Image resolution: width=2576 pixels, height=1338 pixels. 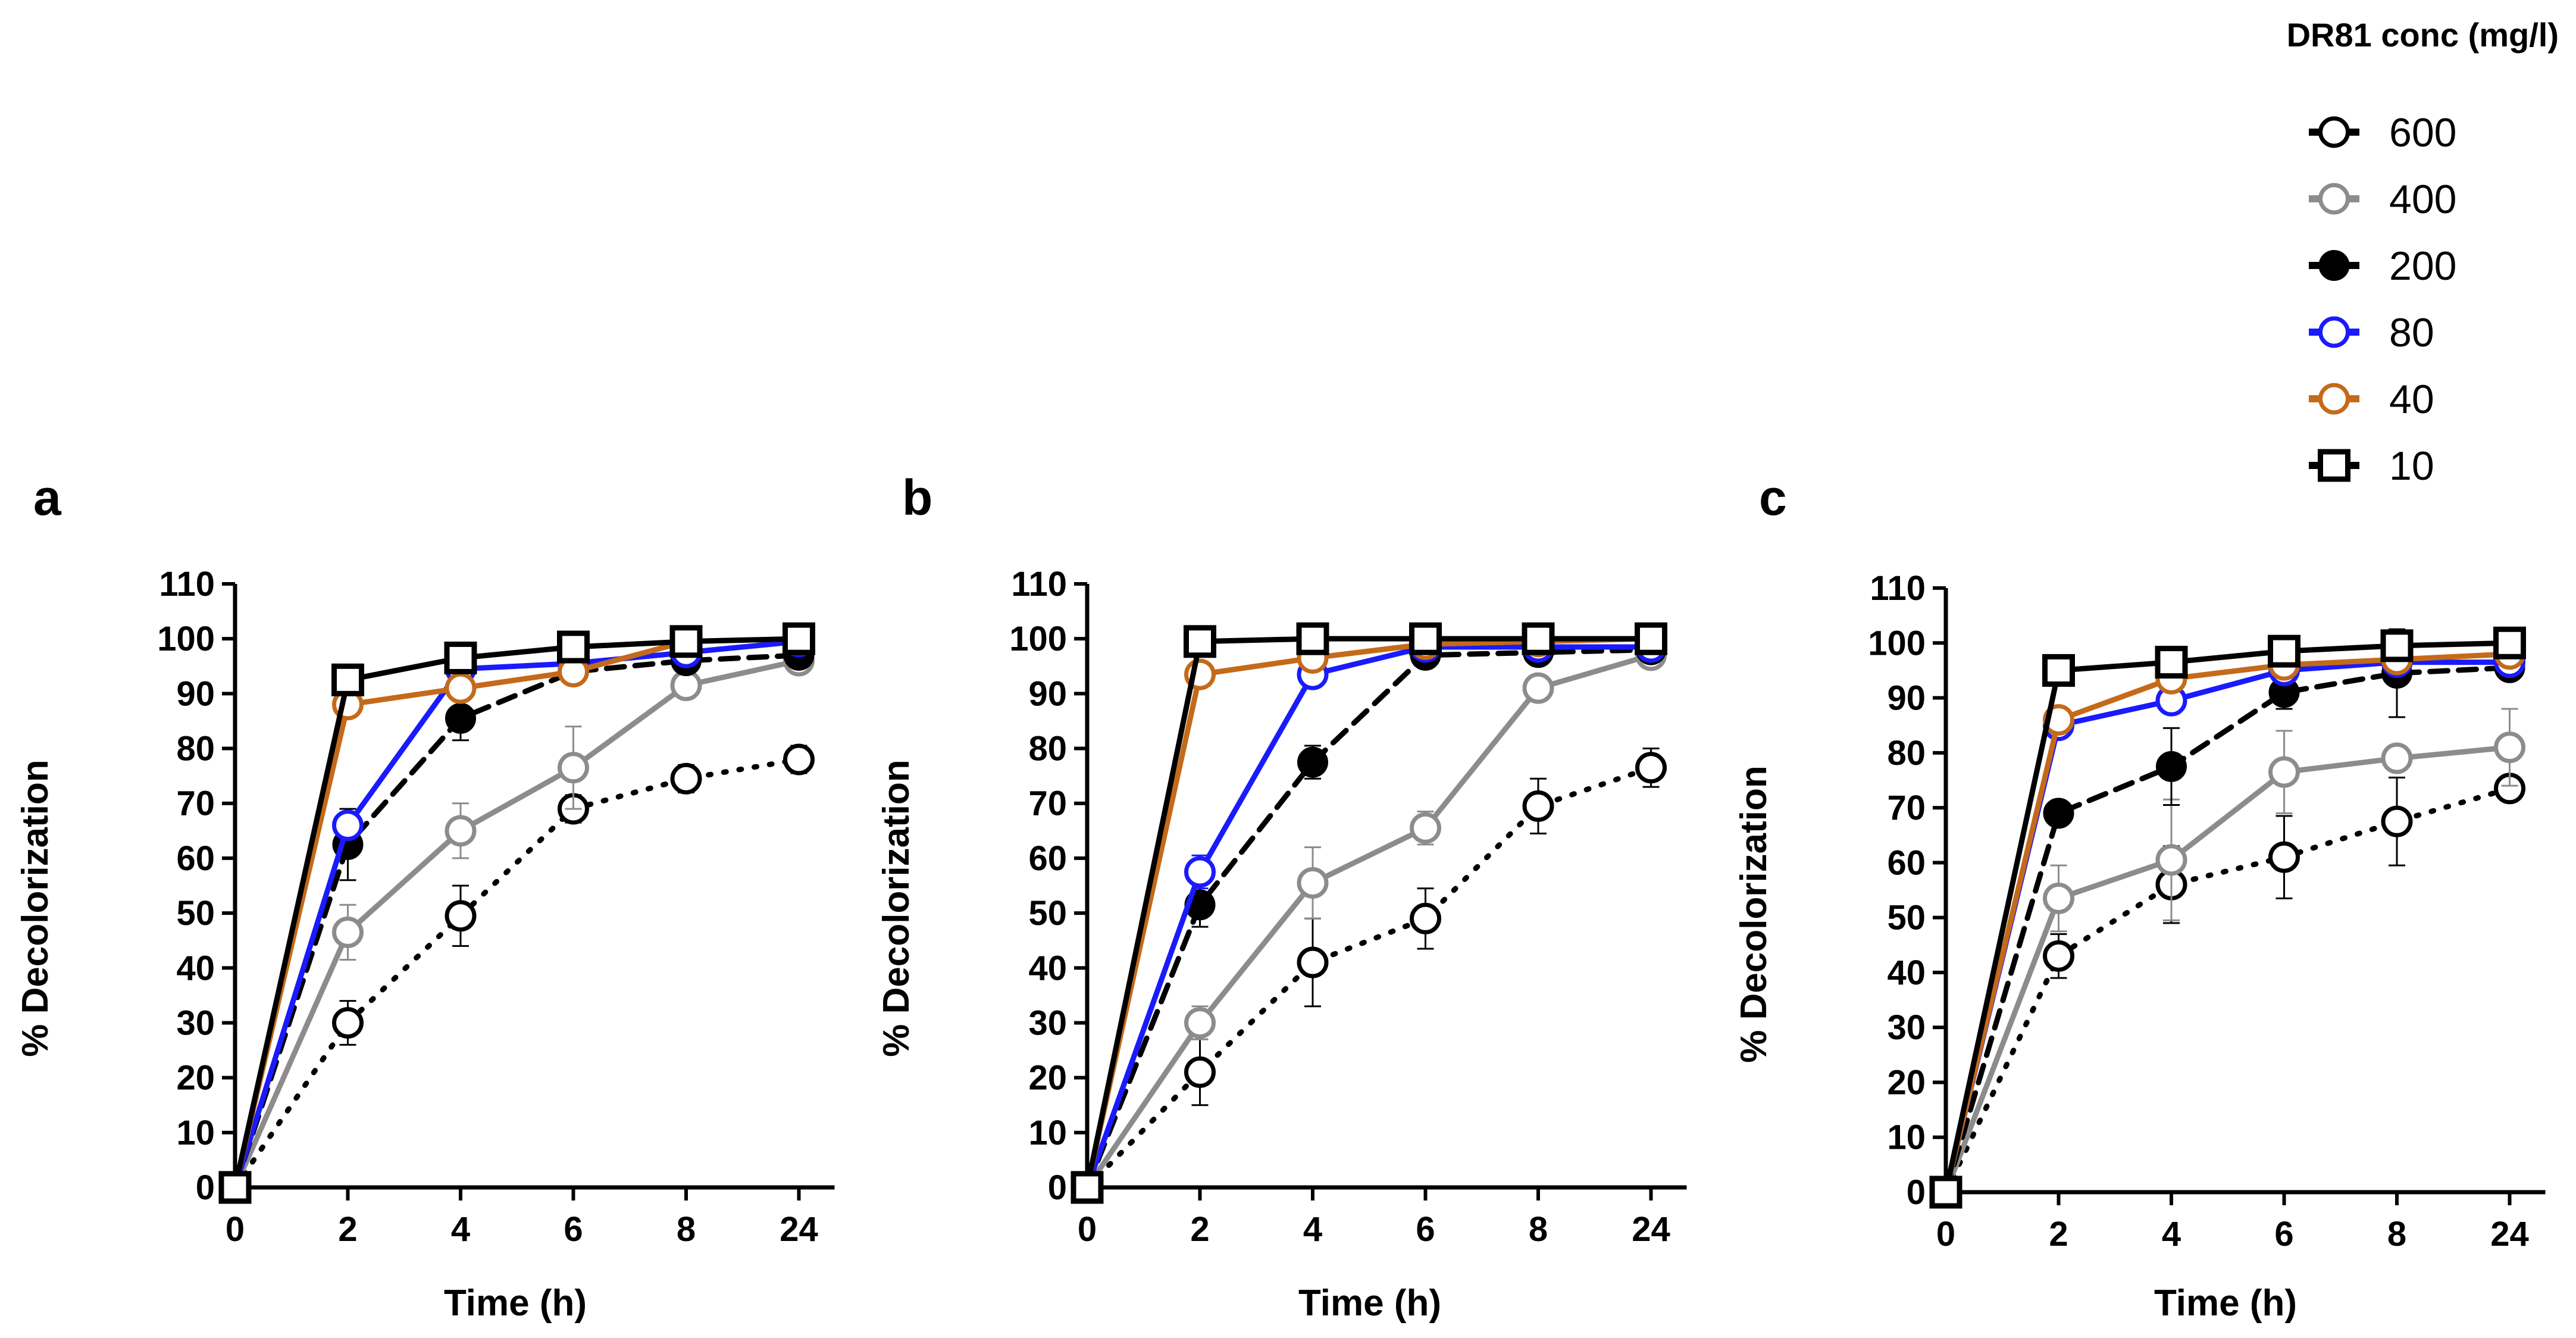 I want to click on y-tick-label: 90, so click(x=195, y=693).